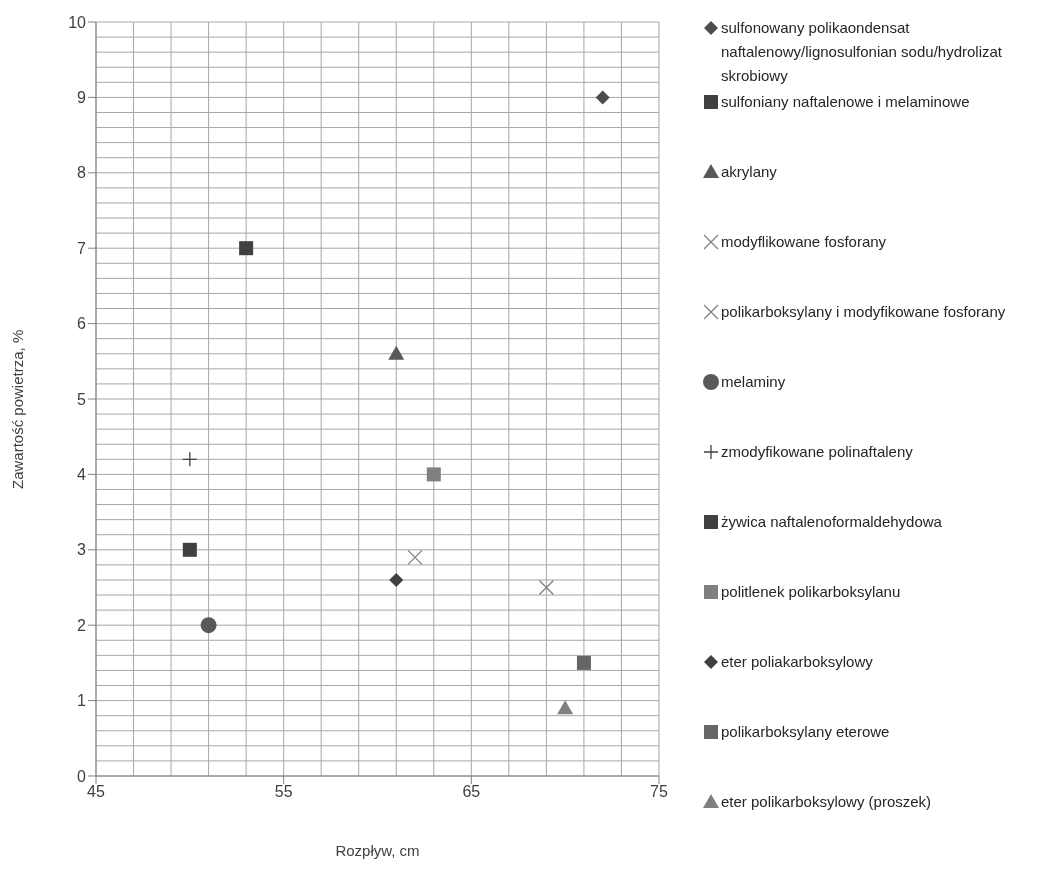 This screenshot has height=869, width=1047. What do you see at coordinates (831, 522) in the screenshot?
I see `legend-label: żywica naftalenoformaldehydowa` at bounding box center [831, 522].